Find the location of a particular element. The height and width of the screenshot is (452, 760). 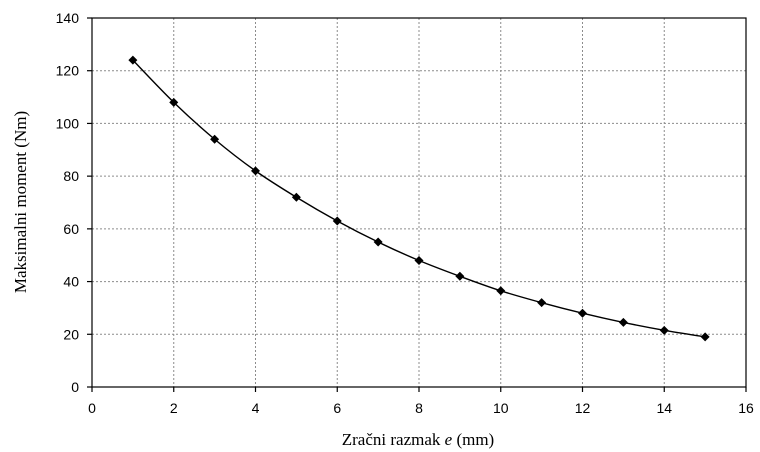

y-tick-label: 100 is located at coordinates (68, 123).